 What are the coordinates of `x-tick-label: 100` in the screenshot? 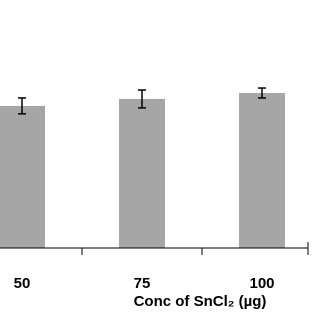 It's located at (261, 283).